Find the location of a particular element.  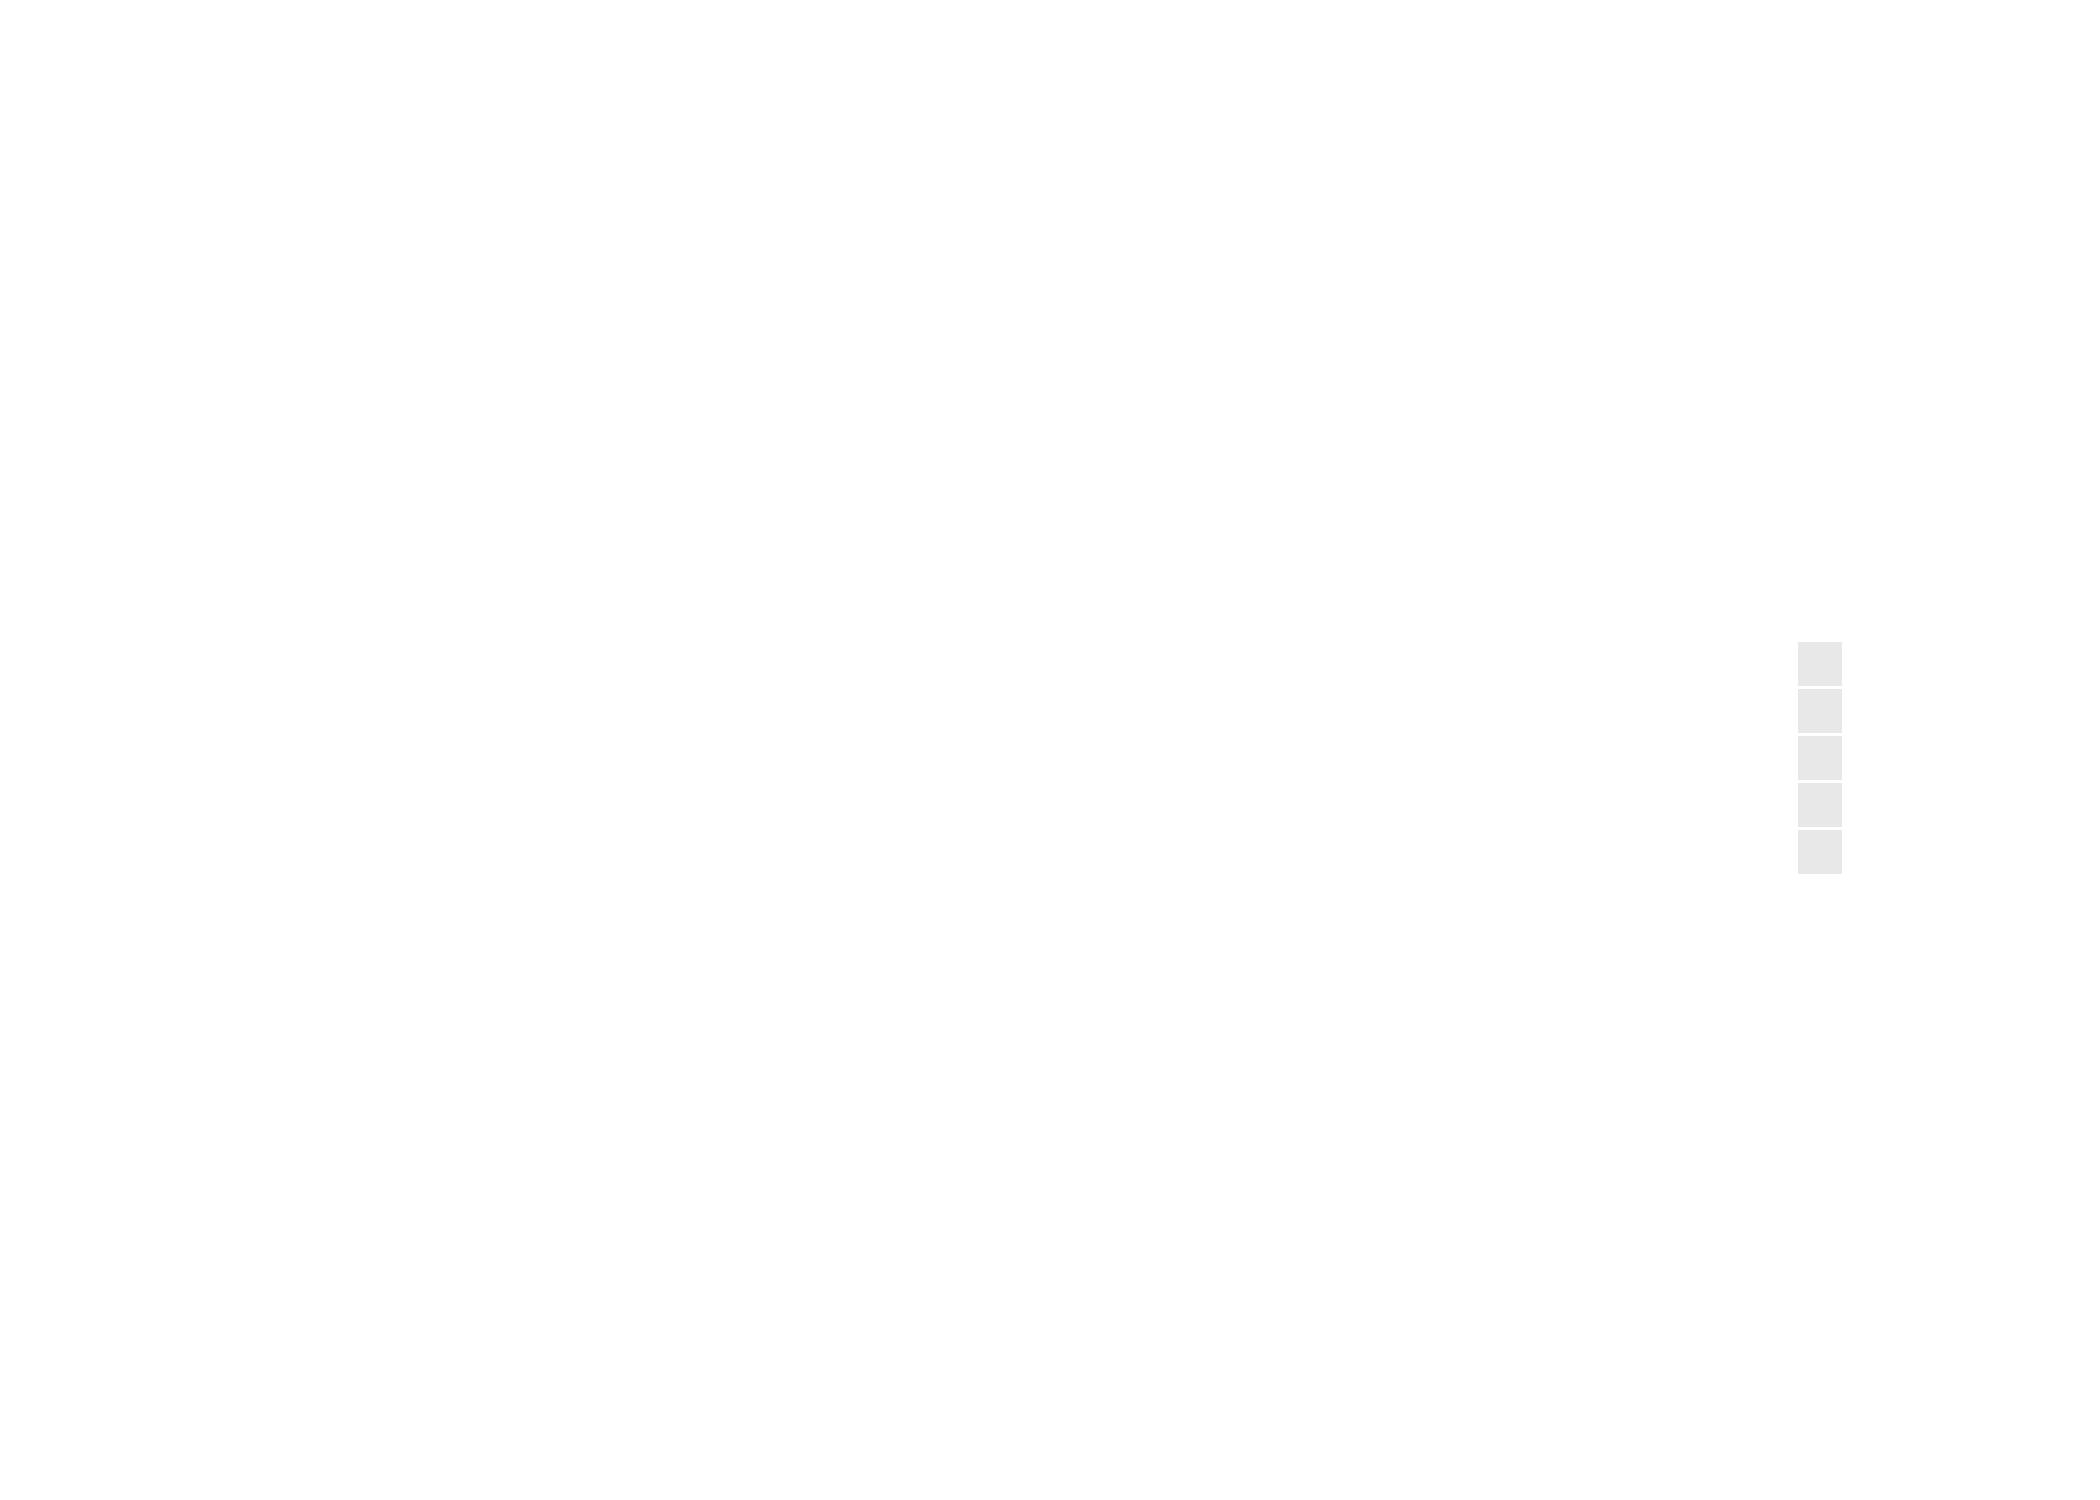

year-line-2020 is located at coordinates (1820, 711).